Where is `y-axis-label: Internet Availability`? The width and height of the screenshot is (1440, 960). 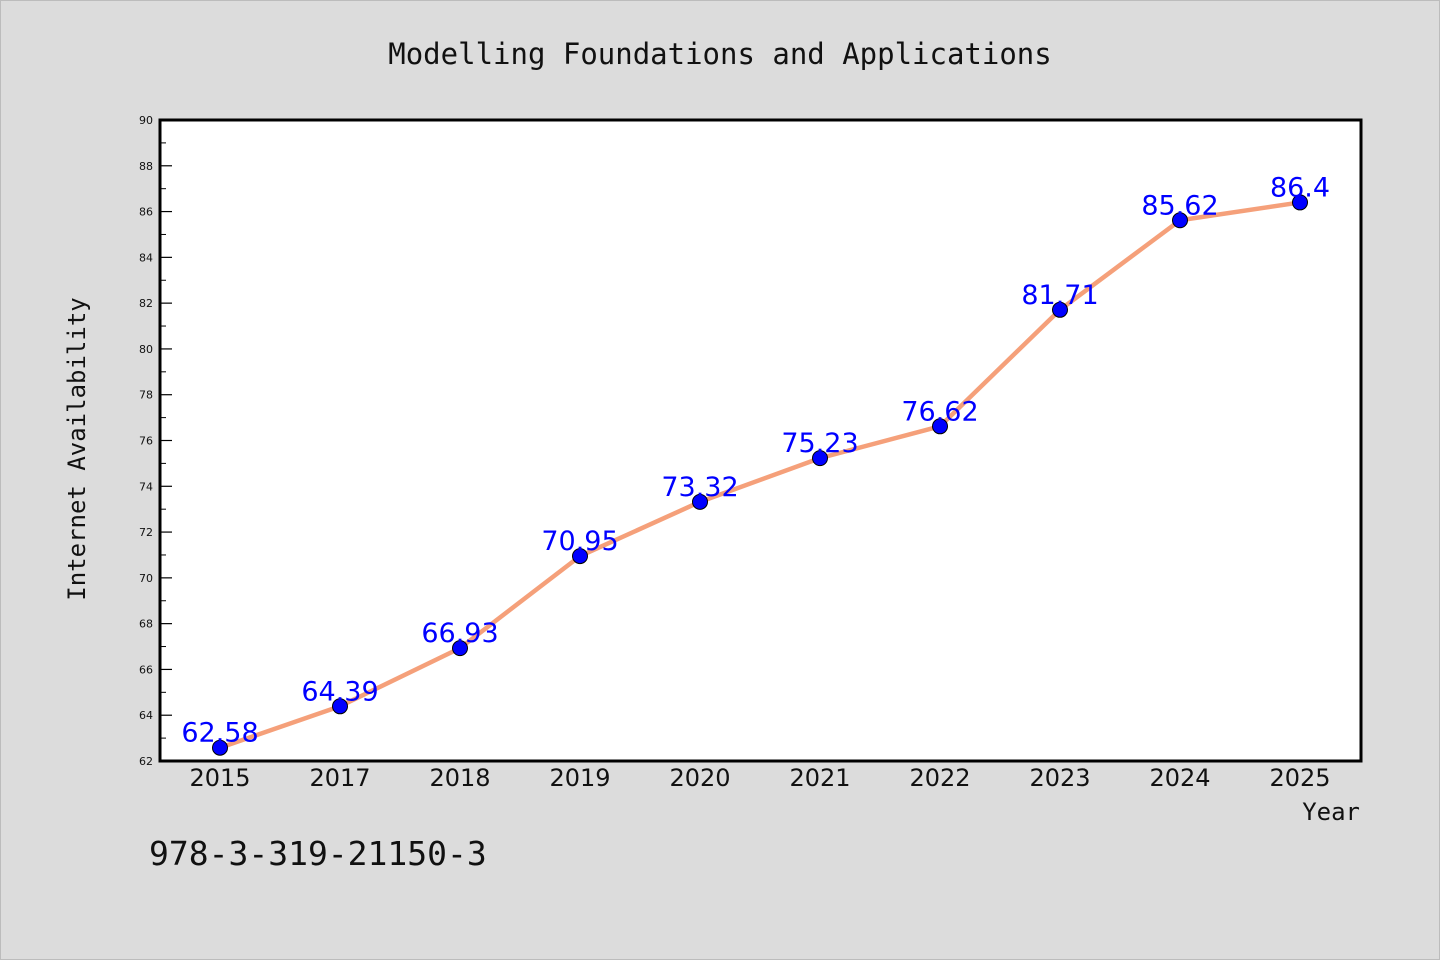
y-axis-label: Internet Availability is located at coordinates (77, 448).